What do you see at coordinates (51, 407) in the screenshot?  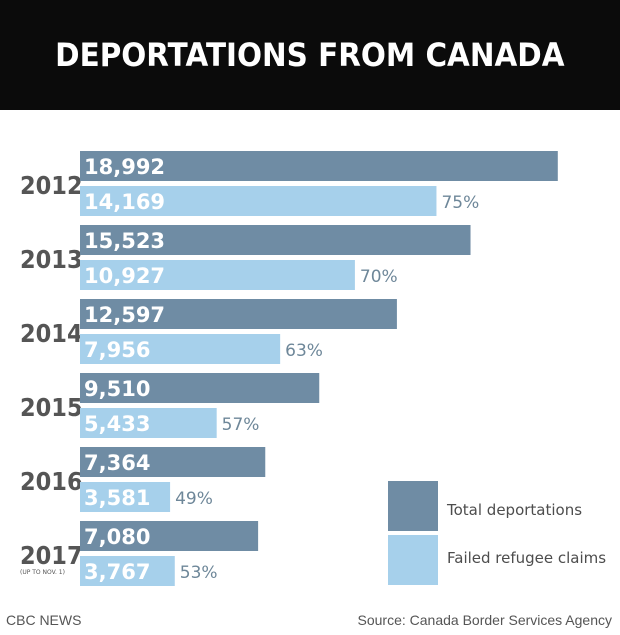 I see `year-label-2015: 2015` at bounding box center [51, 407].